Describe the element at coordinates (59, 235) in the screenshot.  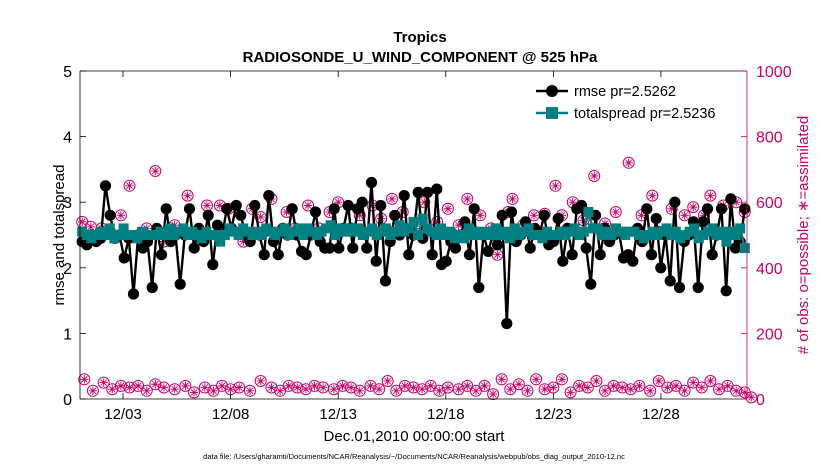
I see `y-axis-left-label: rmse and totalspread` at that location.